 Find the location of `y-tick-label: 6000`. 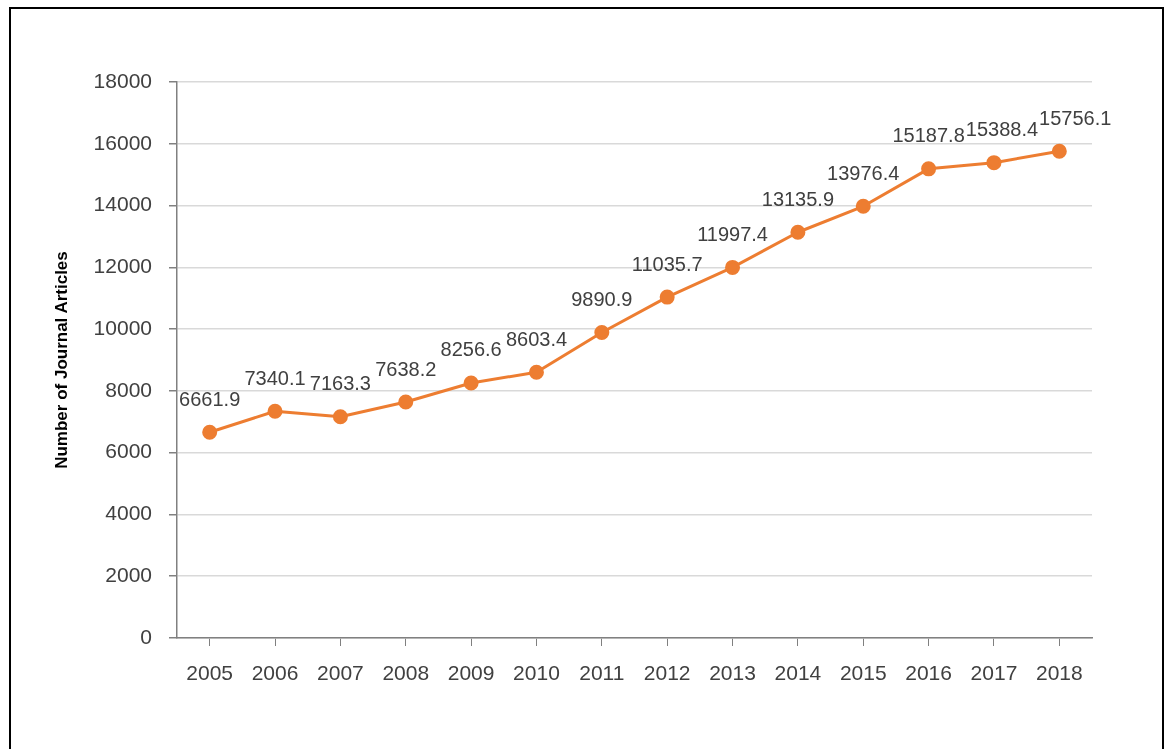

y-tick-label: 6000 is located at coordinates (128, 451).